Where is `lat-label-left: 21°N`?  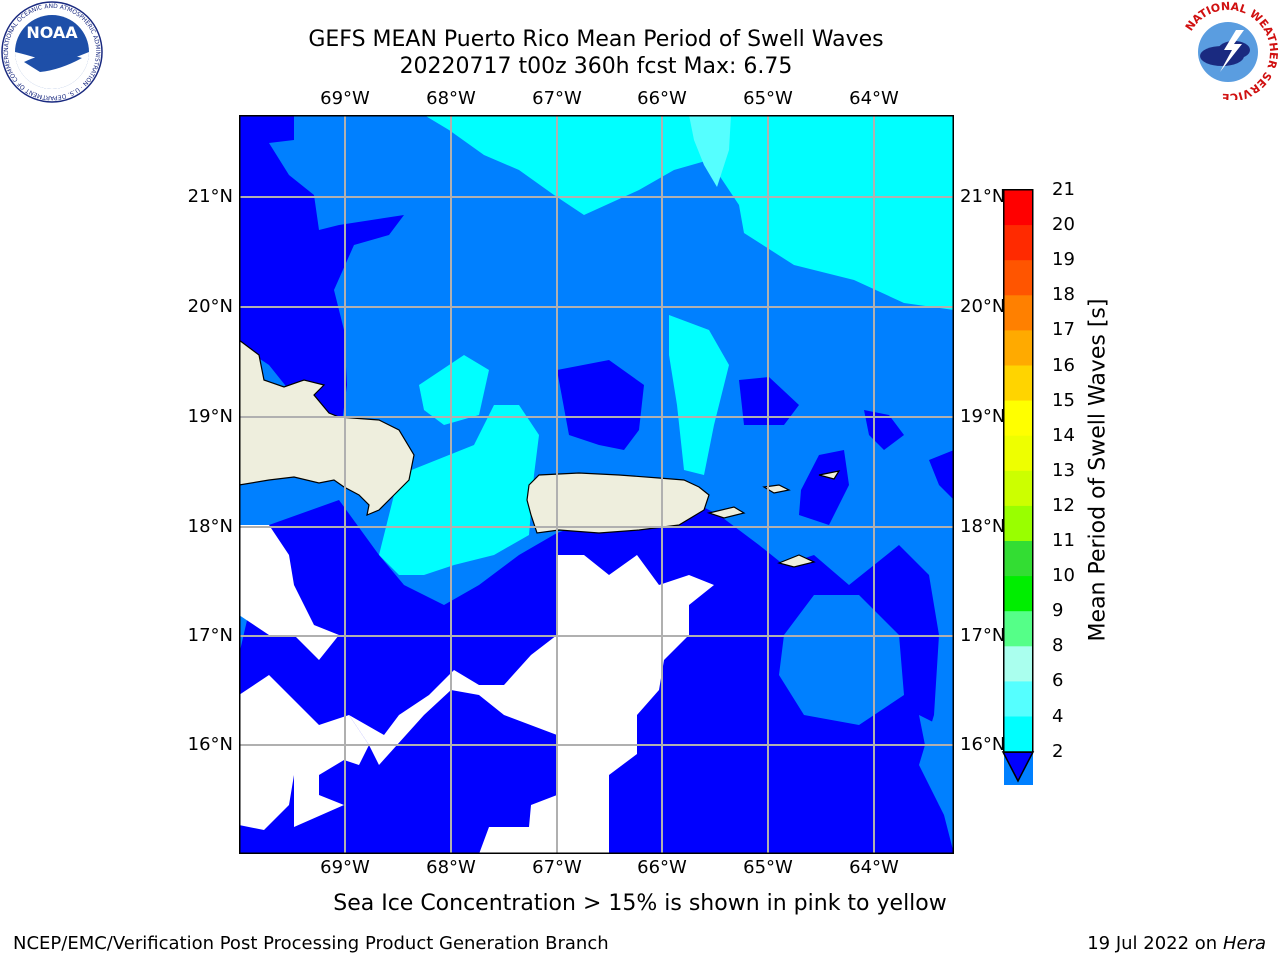
lat-label-left: 21°N is located at coordinates (210, 196).